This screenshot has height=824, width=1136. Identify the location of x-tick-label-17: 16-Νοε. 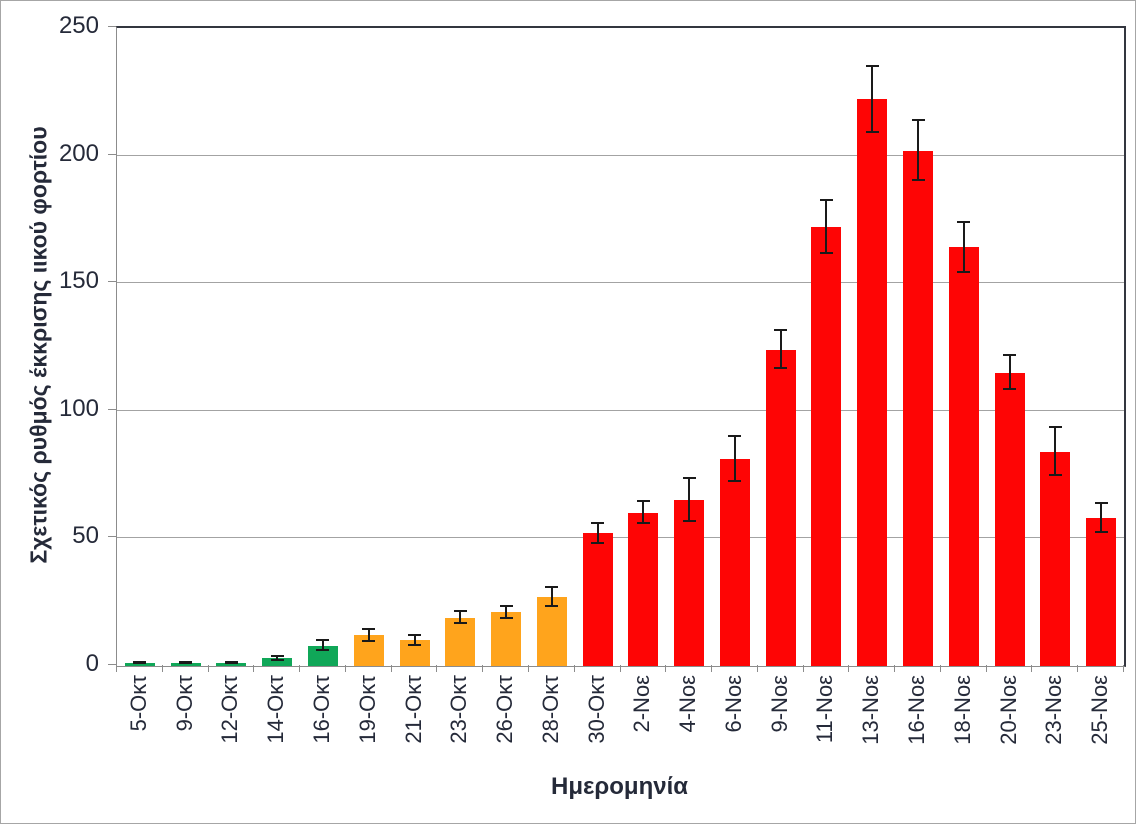
(917, 721).